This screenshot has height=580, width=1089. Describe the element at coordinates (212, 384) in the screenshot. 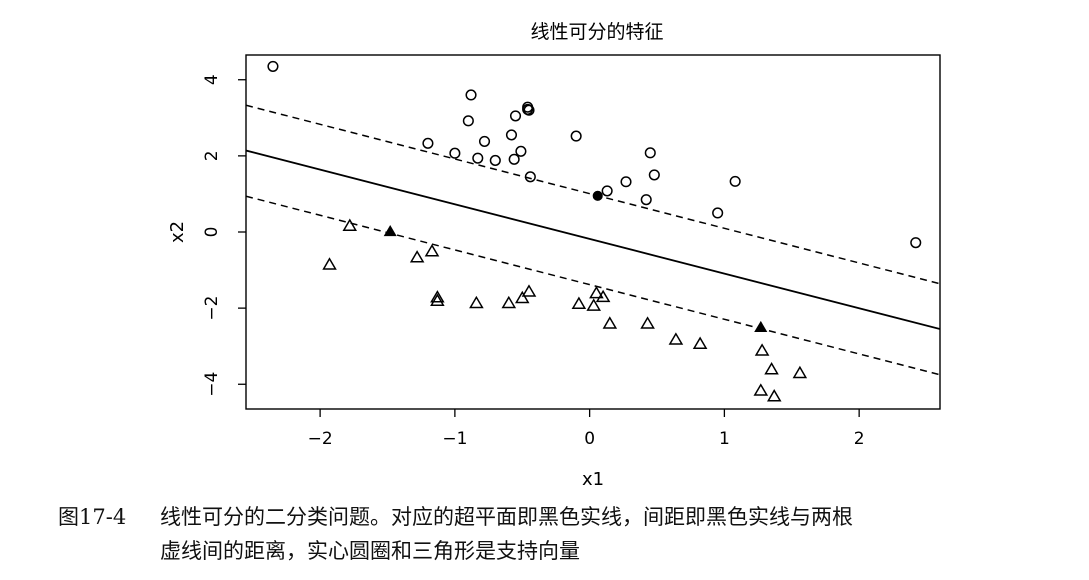

I see `y-tick-label: −4` at that location.